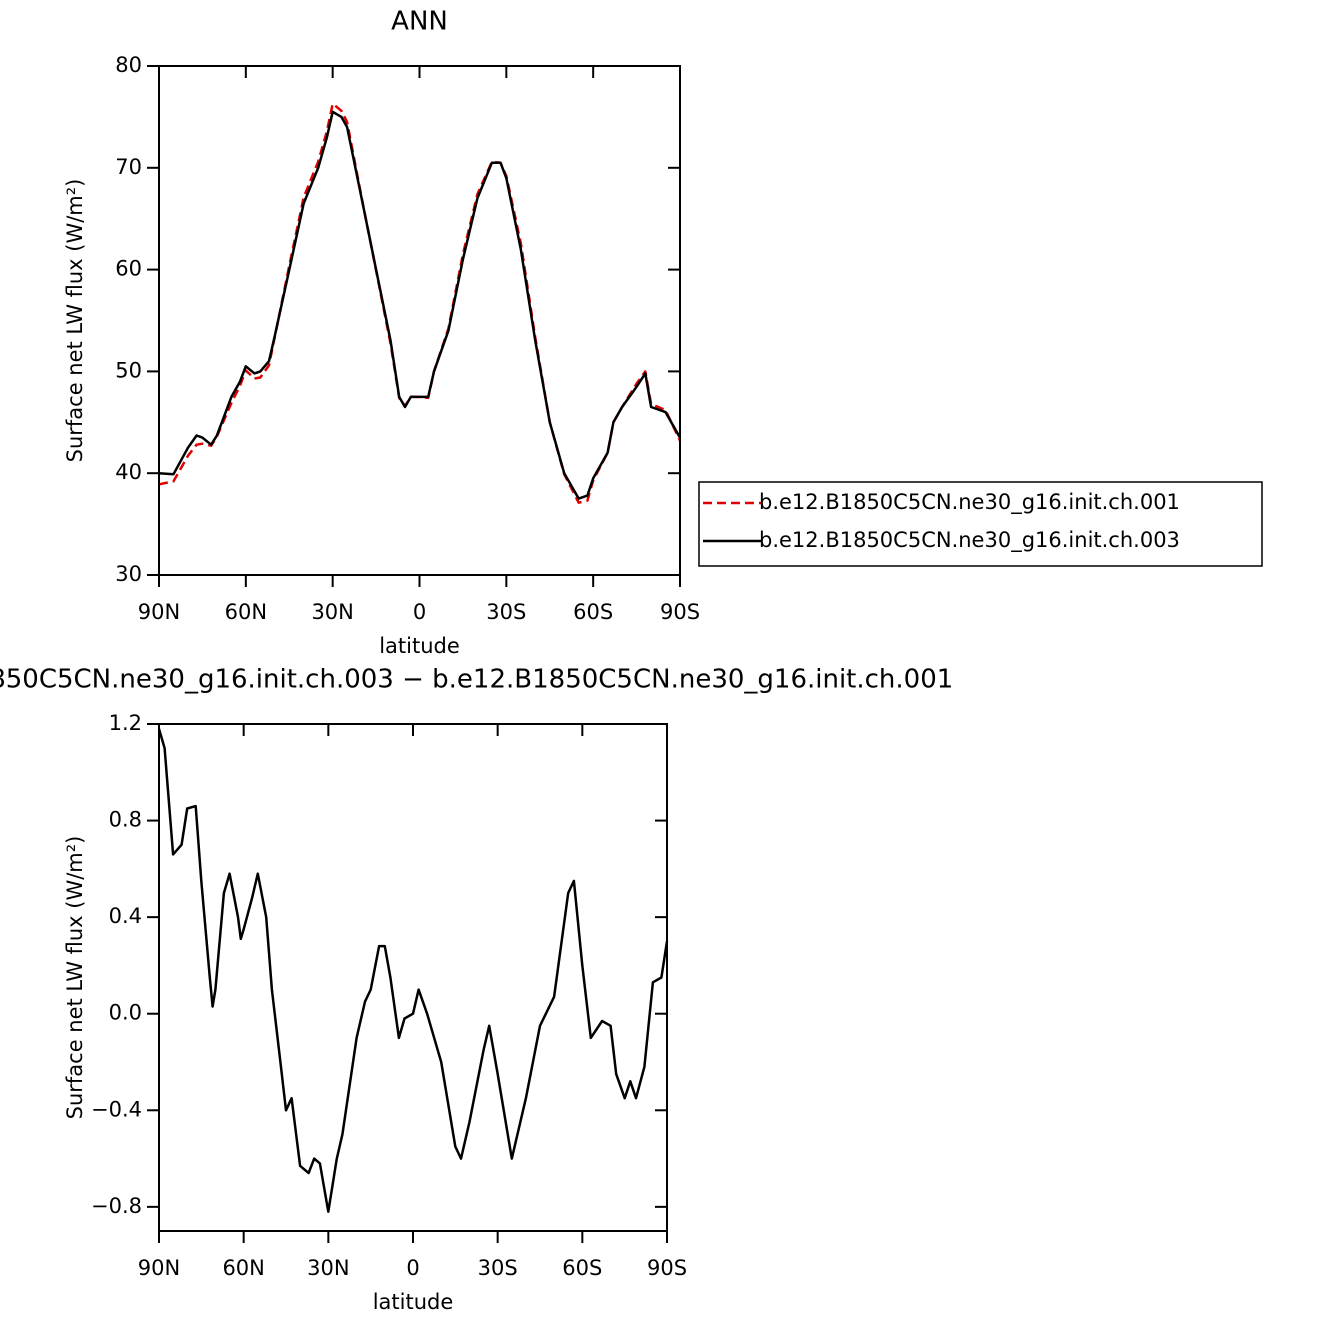 The image size is (1325, 1325). I want to click on y-tick-label: 1.2, so click(125, 723).